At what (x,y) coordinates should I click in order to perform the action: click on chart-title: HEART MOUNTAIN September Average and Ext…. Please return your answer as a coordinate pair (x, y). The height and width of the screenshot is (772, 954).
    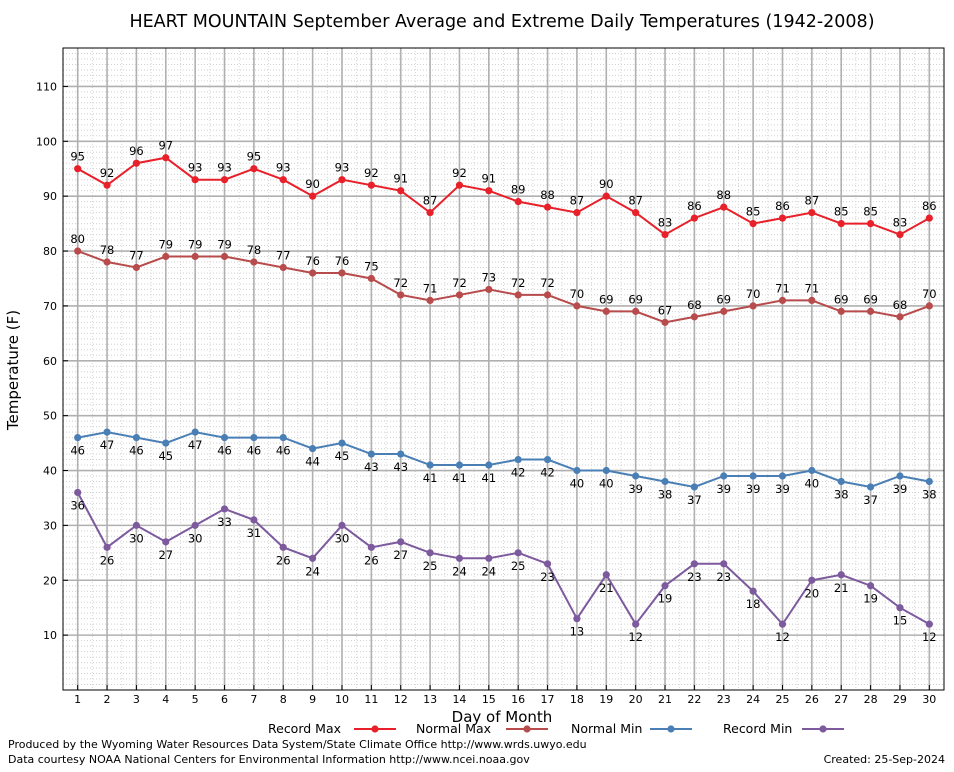
    Looking at the image, I should click on (501, 22).